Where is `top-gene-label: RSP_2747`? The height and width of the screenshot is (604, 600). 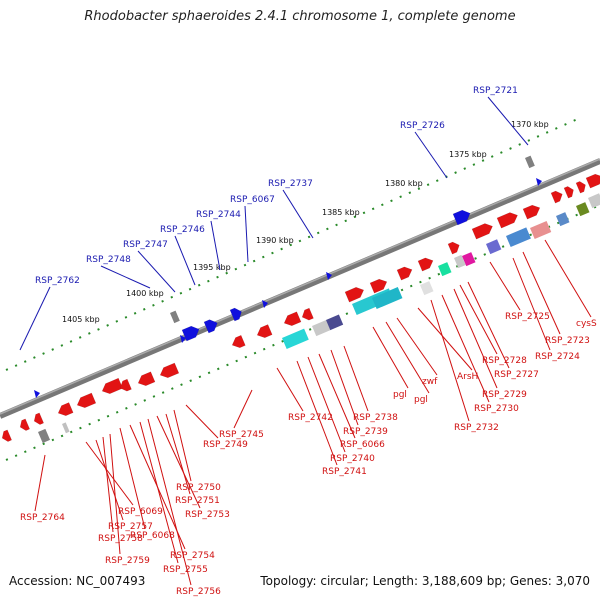
top-gene-label: RSP_2747 is located at coordinates (145, 245).